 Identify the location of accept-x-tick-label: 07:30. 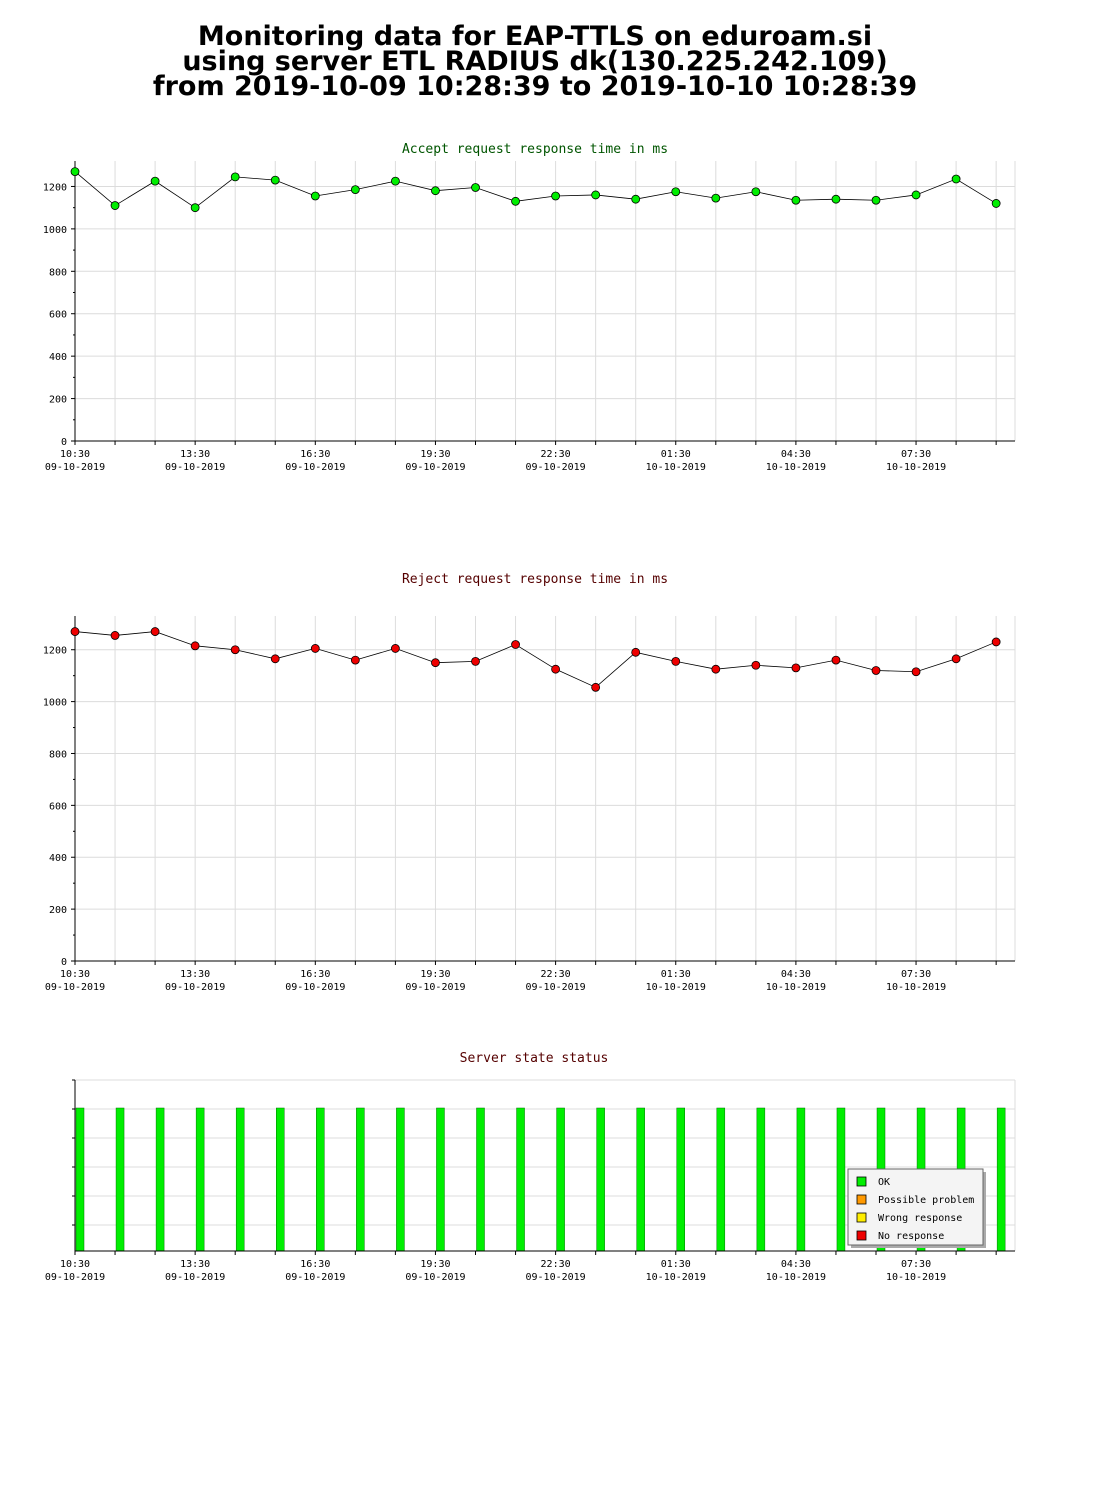
(916, 454).